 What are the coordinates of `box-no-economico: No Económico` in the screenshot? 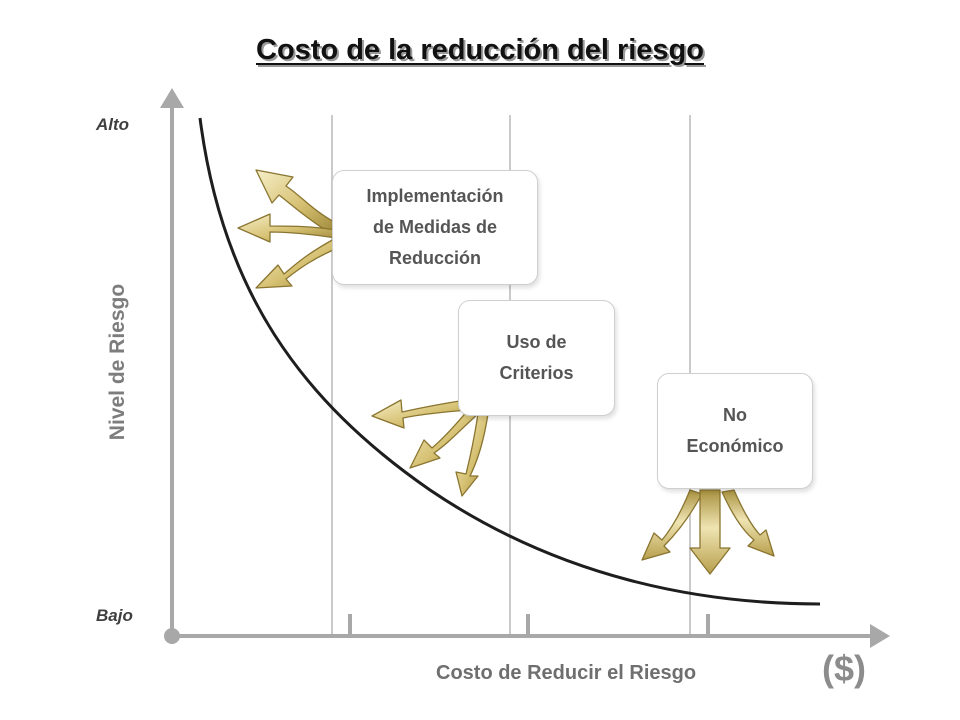 It's located at (735, 431).